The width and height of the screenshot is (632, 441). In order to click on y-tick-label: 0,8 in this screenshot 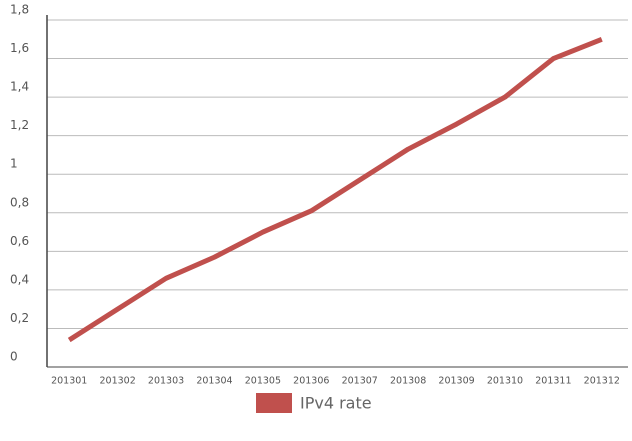, I will do `click(19, 202)`.